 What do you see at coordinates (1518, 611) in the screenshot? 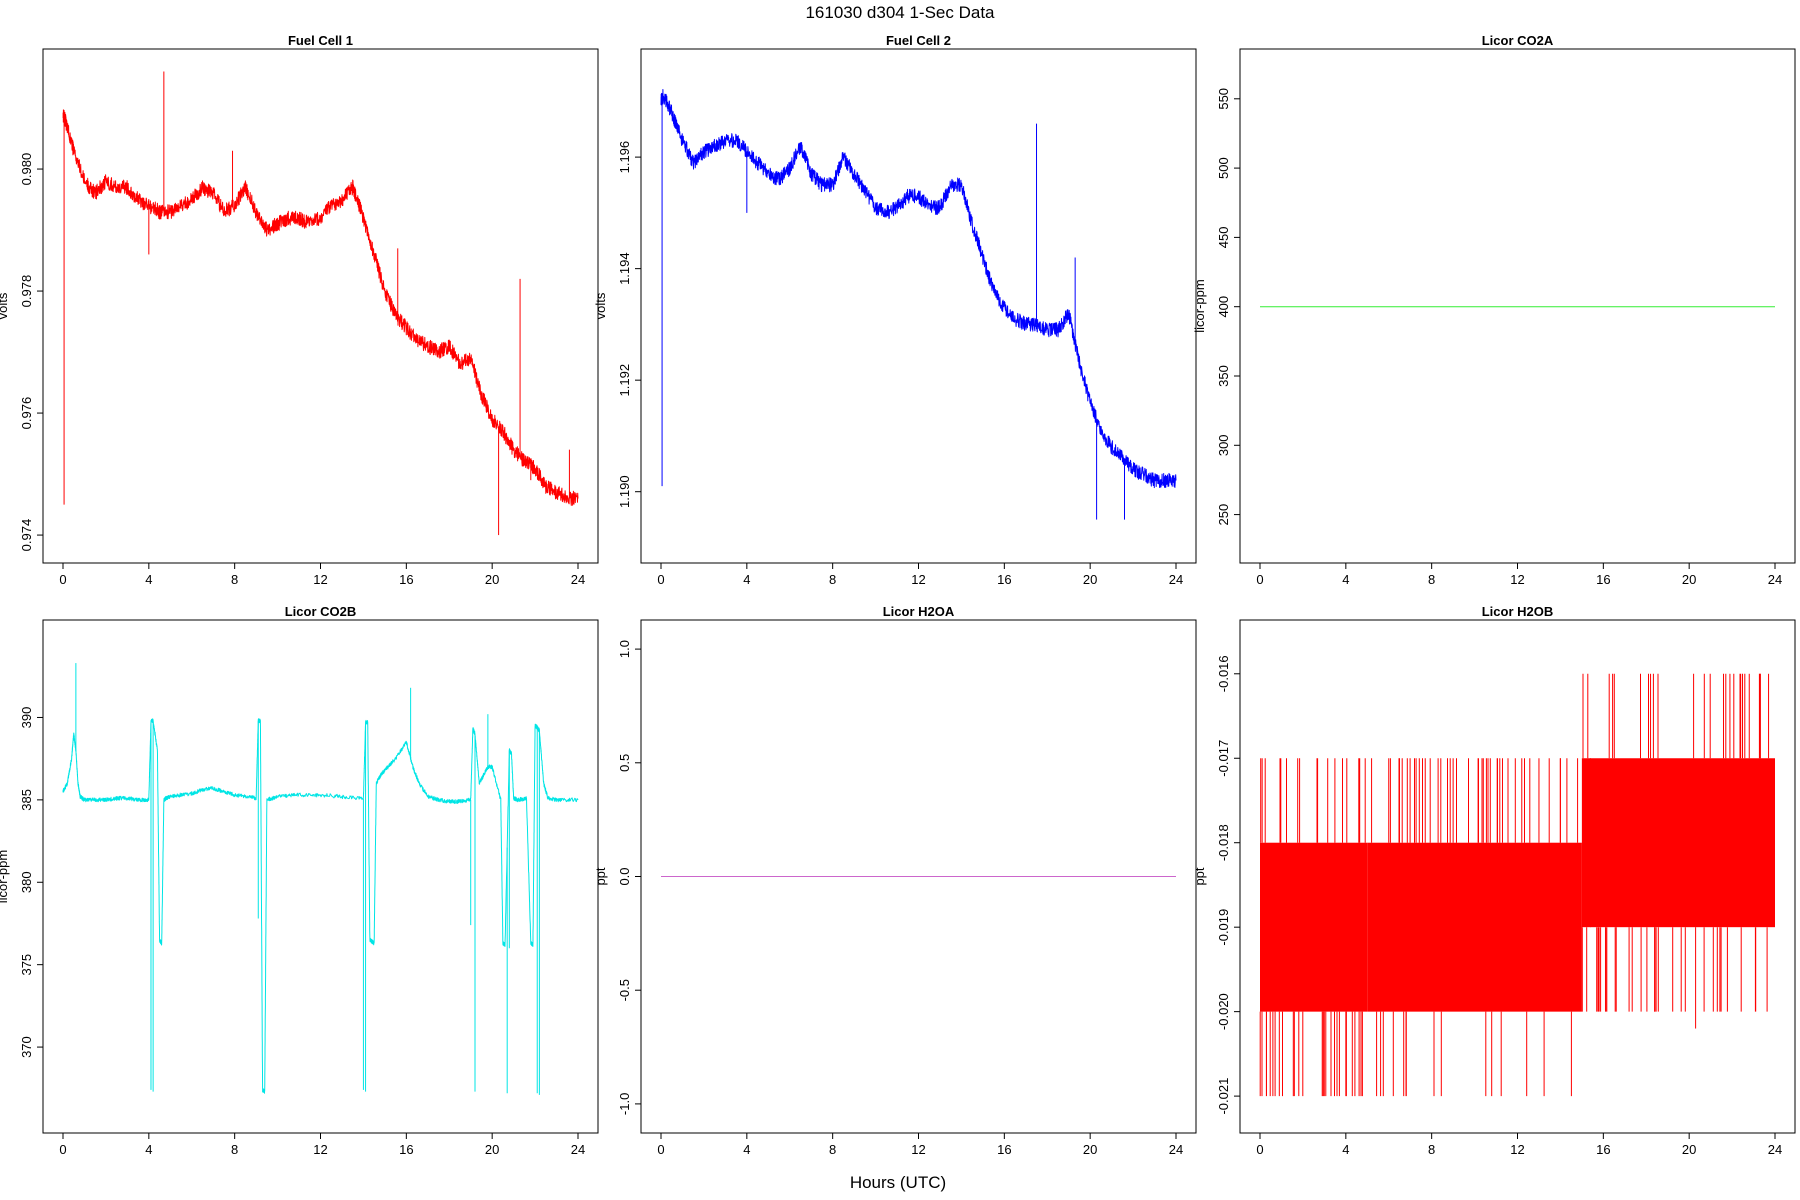
I see `panel-title: Licor H2OB` at bounding box center [1518, 611].